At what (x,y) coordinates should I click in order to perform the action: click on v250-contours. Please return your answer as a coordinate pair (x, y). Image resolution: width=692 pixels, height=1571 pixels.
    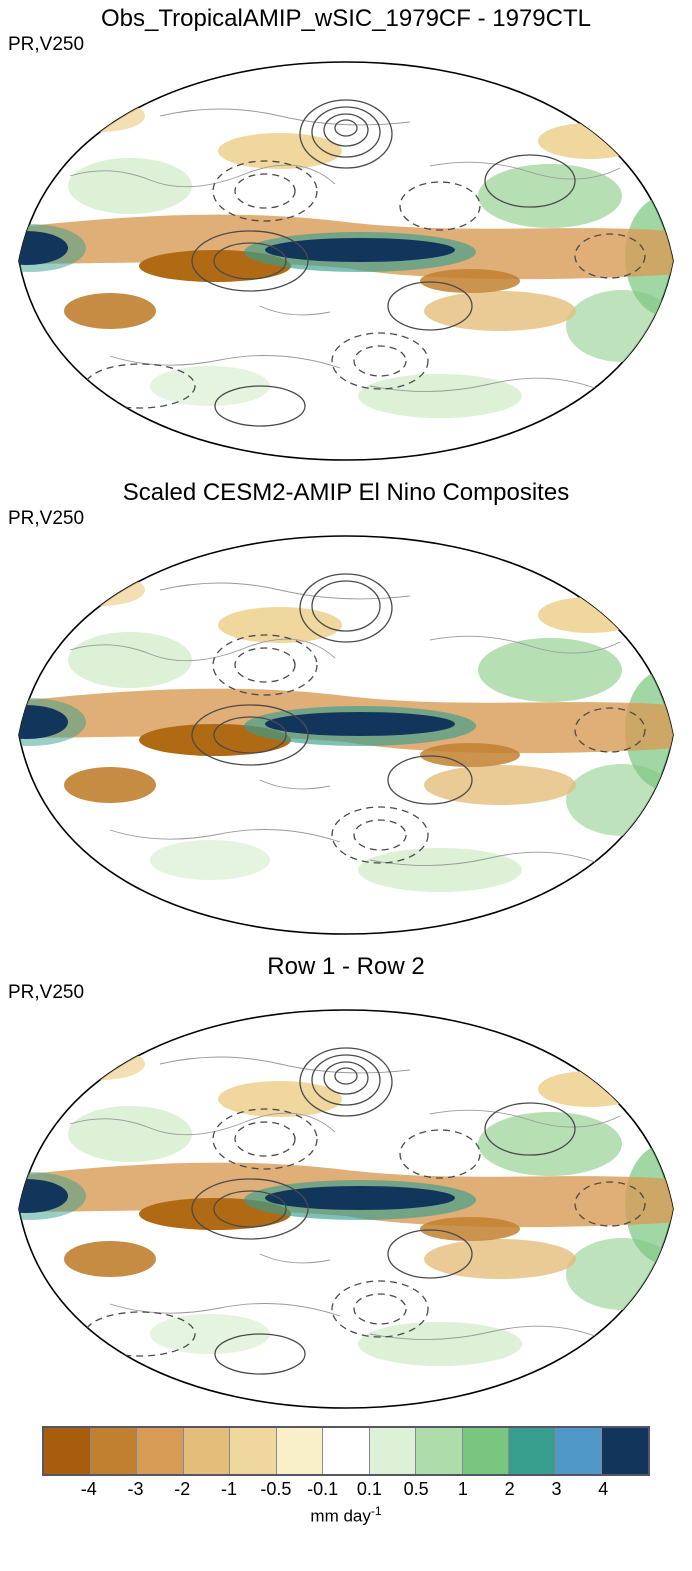
    Looking at the image, I should click on (418, 718).